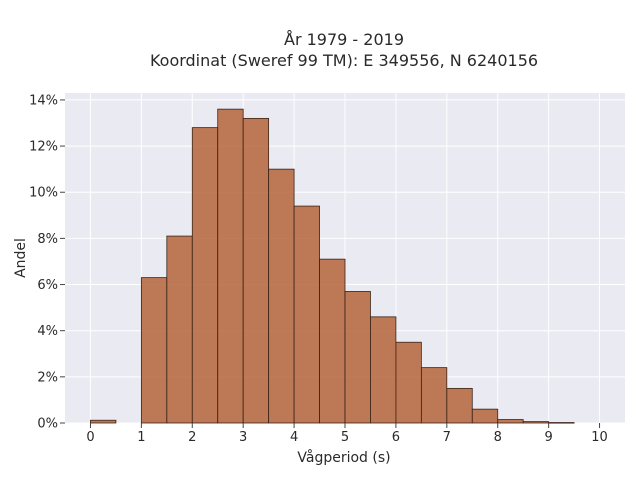 The width and height of the screenshot is (640, 480). What do you see at coordinates (90, 437) in the screenshot?
I see `x-tick-label: 0` at bounding box center [90, 437].